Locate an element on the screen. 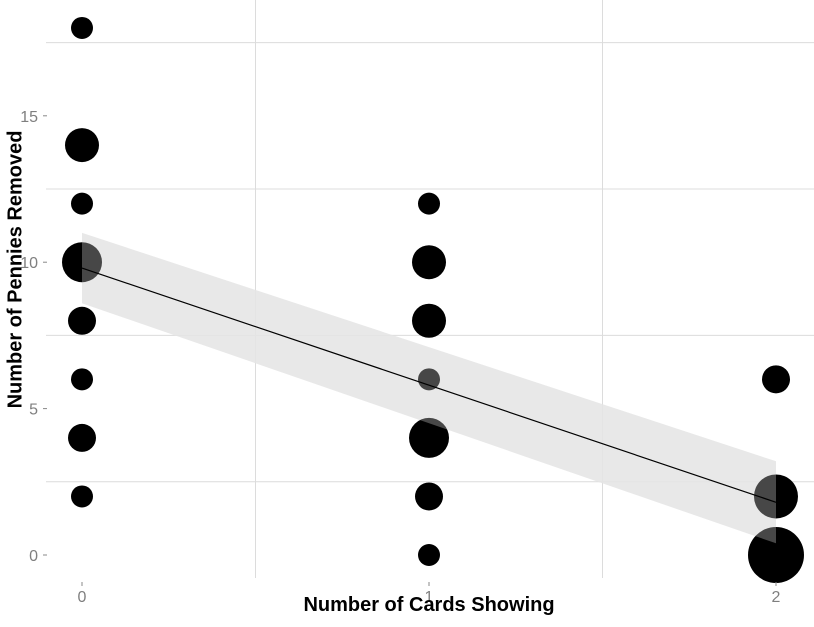 This screenshot has height=627, width=814. y-tick-label: 15 is located at coordinates (29, 117).